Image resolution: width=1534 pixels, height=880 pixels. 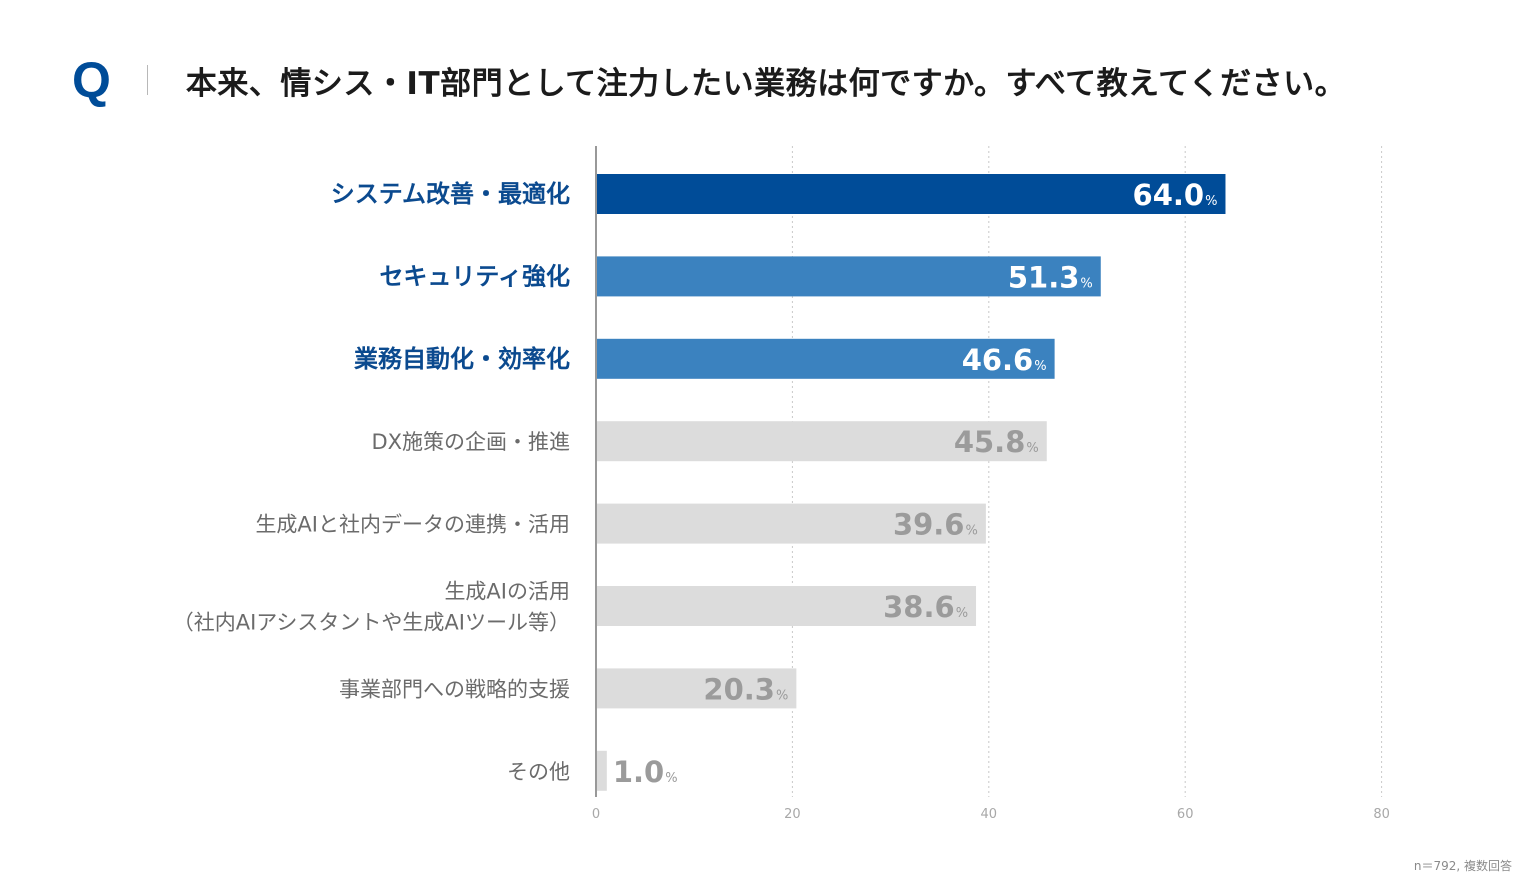 What do you see at coordinates (450, 194) in the screenshot?
I see `category-label-1: システム改善・最適化` at bounding box center [450, 194].